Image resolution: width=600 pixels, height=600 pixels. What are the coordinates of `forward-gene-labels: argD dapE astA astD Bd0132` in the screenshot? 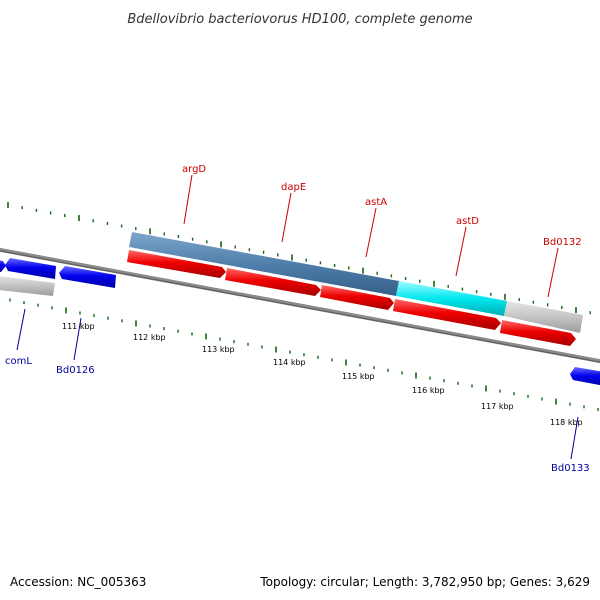 It's located at (382, 231).